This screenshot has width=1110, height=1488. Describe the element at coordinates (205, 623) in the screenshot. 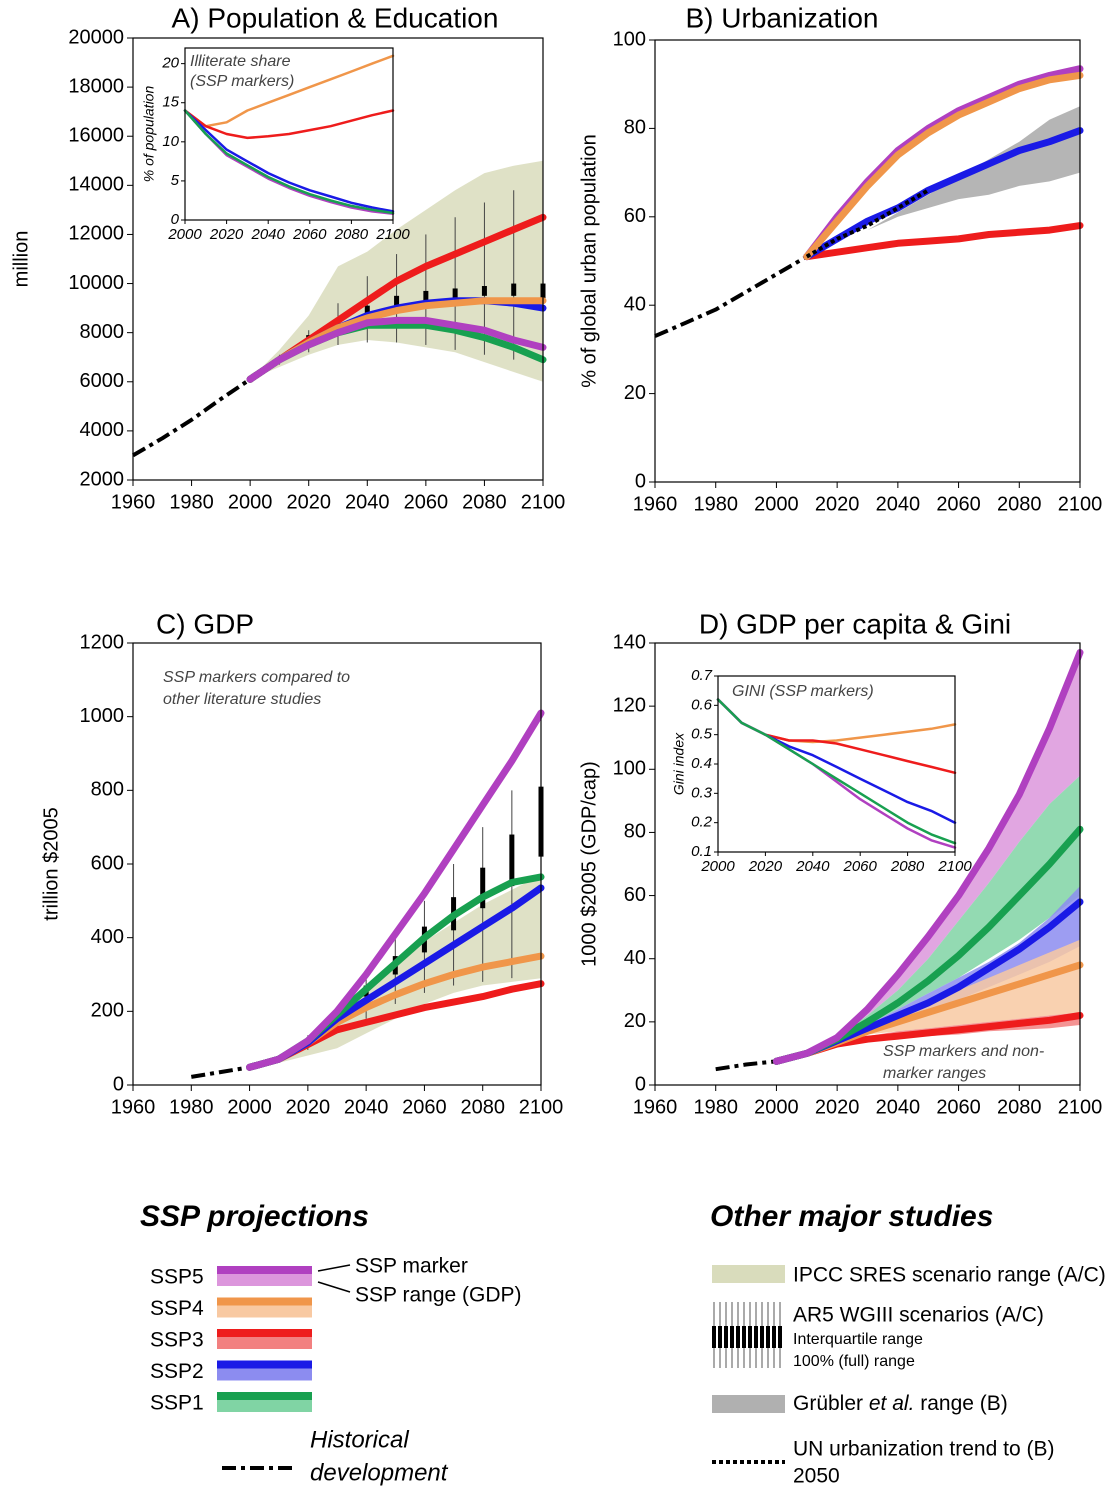

I see `chart-title: C) GDP` at that location.